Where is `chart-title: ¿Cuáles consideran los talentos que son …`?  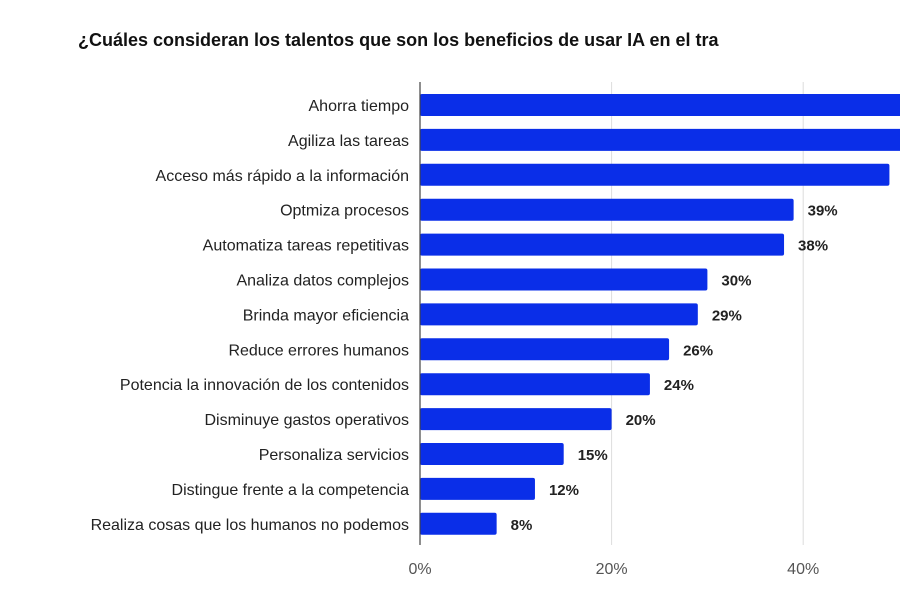
chart-title: ¿Cuáles consideran los talentos que son … is located at coordinates (398, 40).